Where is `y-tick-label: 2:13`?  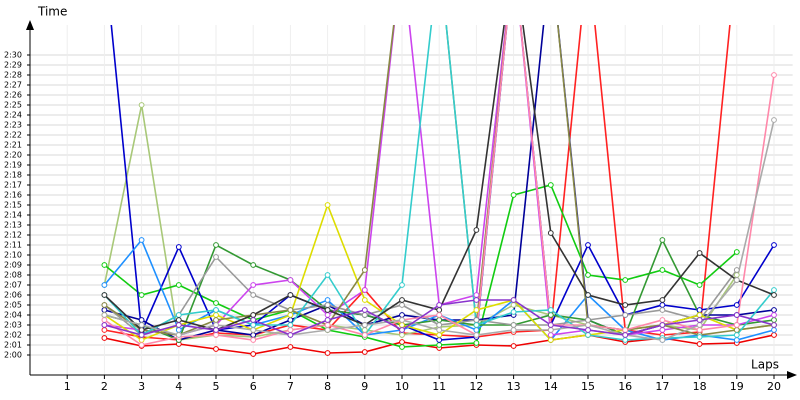 y-tick-label: 2:13 is located at coordinates (13, 225).